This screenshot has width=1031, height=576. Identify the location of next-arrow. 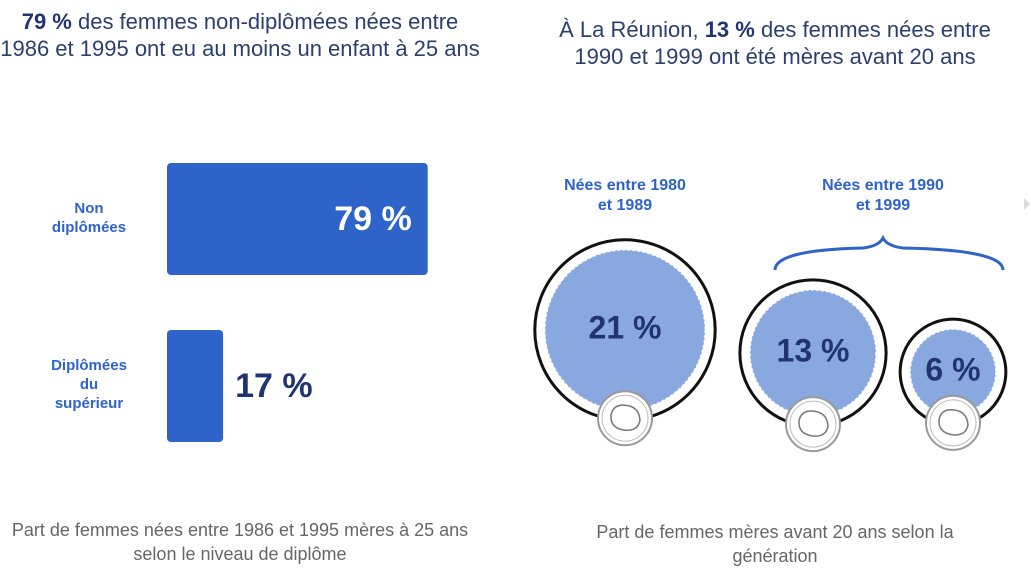
(1027, 204).